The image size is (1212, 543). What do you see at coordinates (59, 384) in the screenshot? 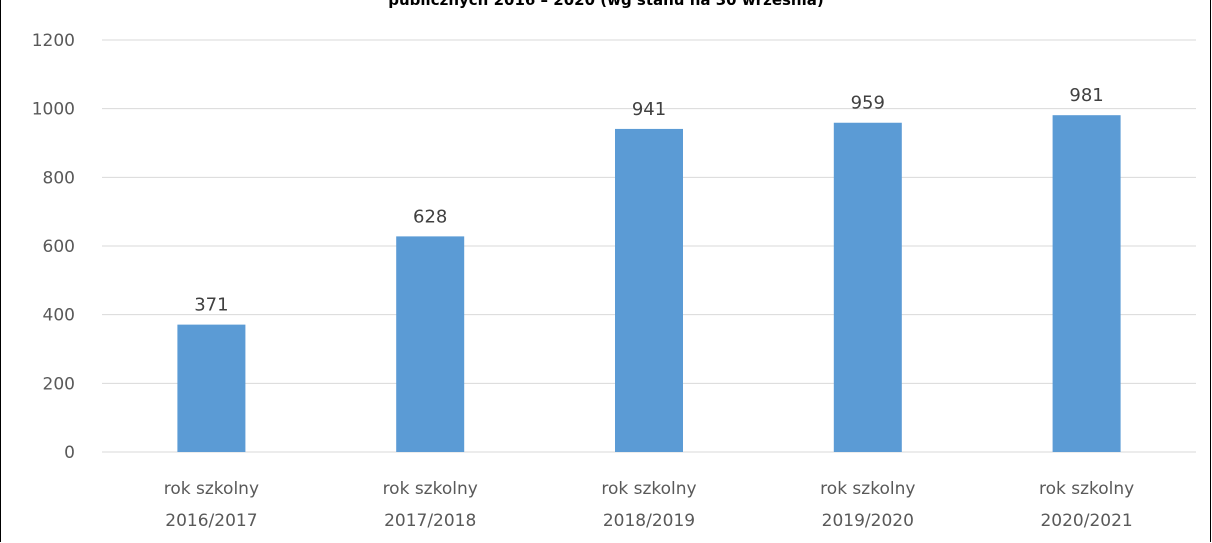
I see `y-tick-label: 200` at bounding box center [59, 384].